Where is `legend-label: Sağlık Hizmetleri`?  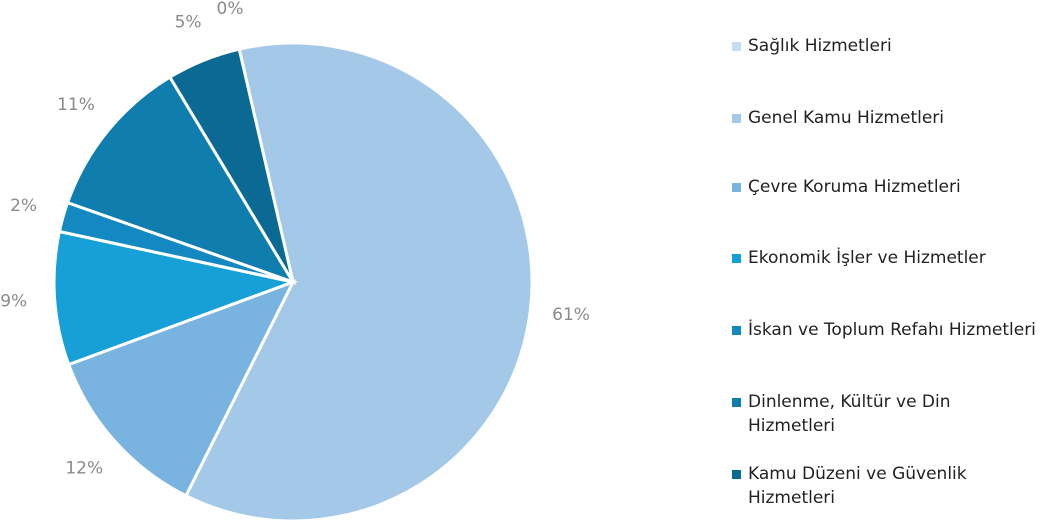 legend-label: Sağlık Hizmetleri is located at coordinates (820, 46).